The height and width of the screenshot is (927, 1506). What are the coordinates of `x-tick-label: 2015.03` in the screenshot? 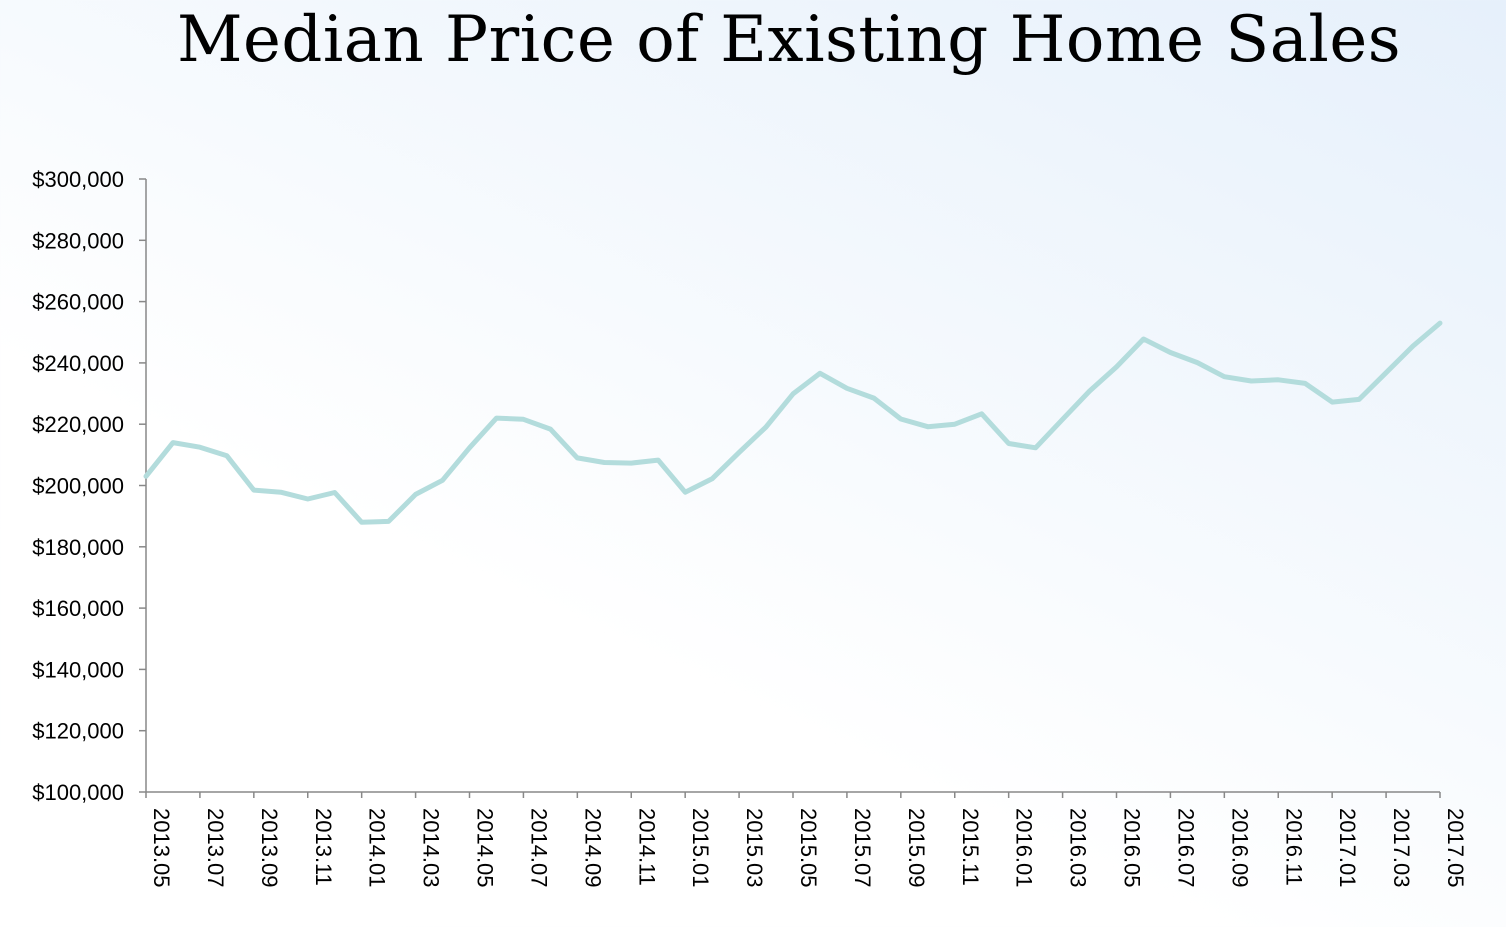 It's located at (754, 848).